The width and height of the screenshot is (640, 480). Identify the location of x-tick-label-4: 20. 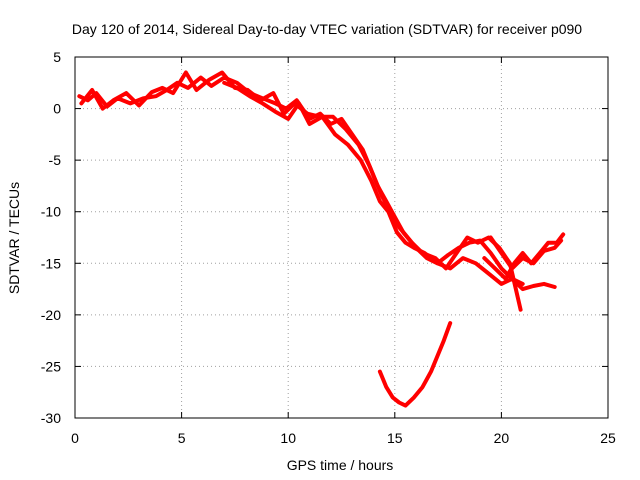
(502, 438).